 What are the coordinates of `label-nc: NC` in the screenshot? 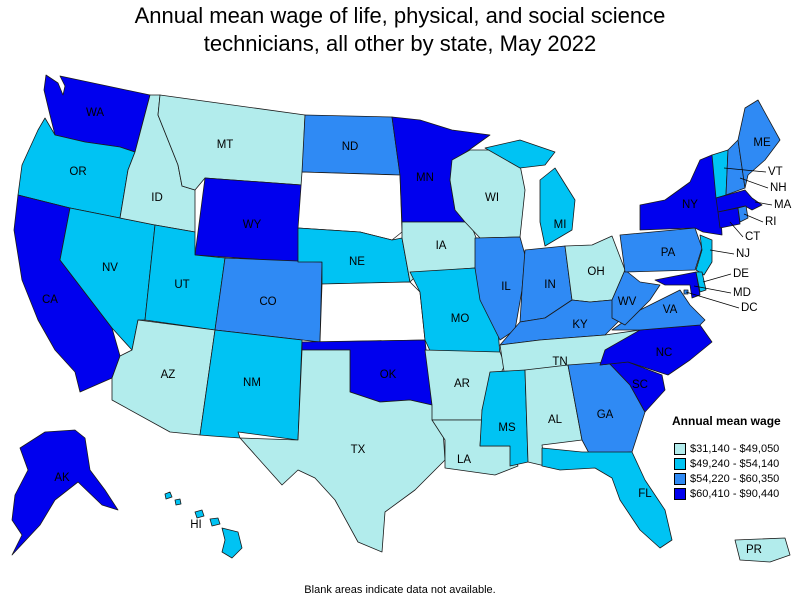 It's located at (664, 353).